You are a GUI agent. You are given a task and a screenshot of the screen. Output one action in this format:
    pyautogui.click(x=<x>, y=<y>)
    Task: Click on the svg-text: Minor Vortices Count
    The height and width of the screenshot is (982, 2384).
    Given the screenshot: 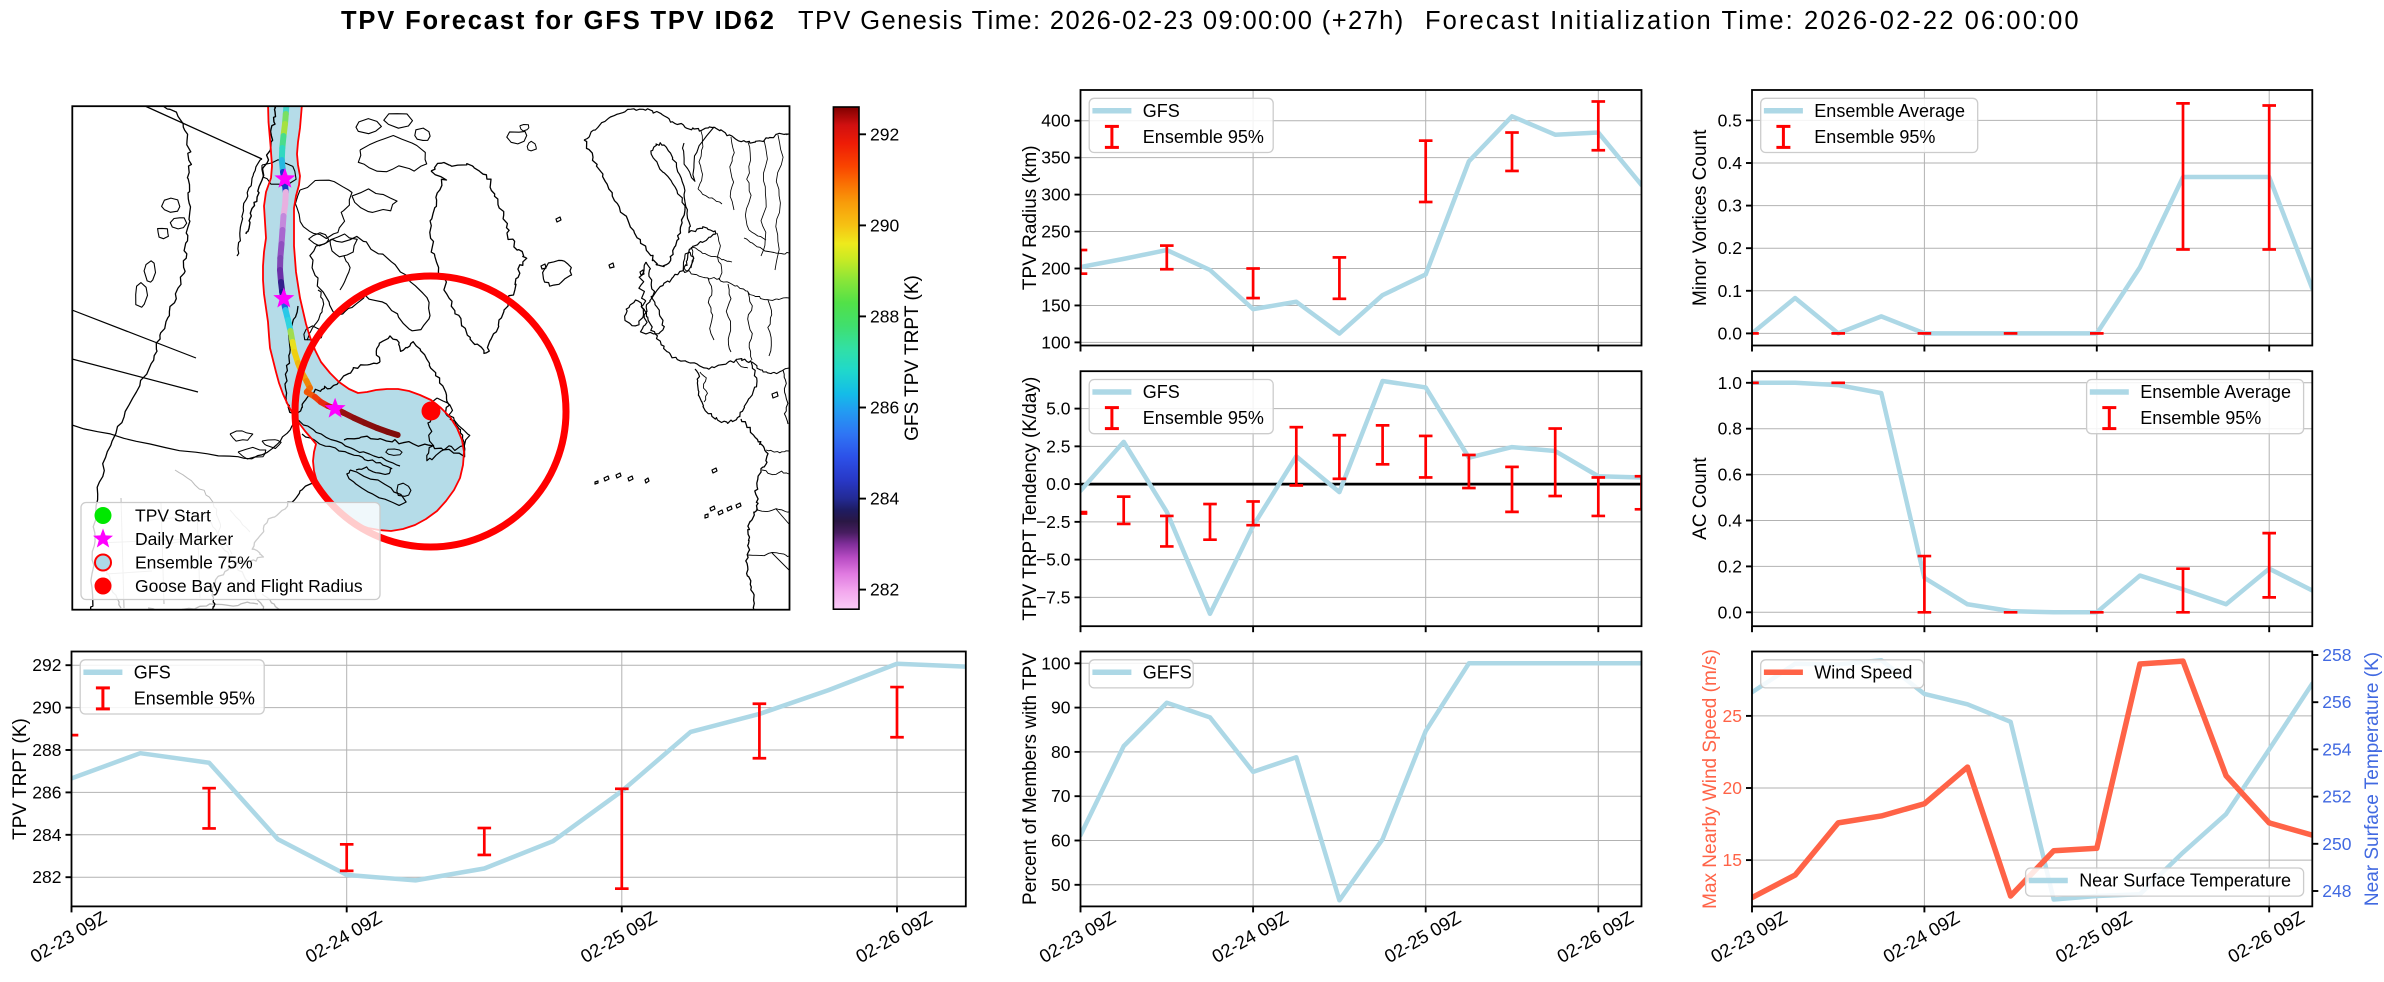 What is the action you would take?
    pyautogui.click(x=1700, y=217)
    